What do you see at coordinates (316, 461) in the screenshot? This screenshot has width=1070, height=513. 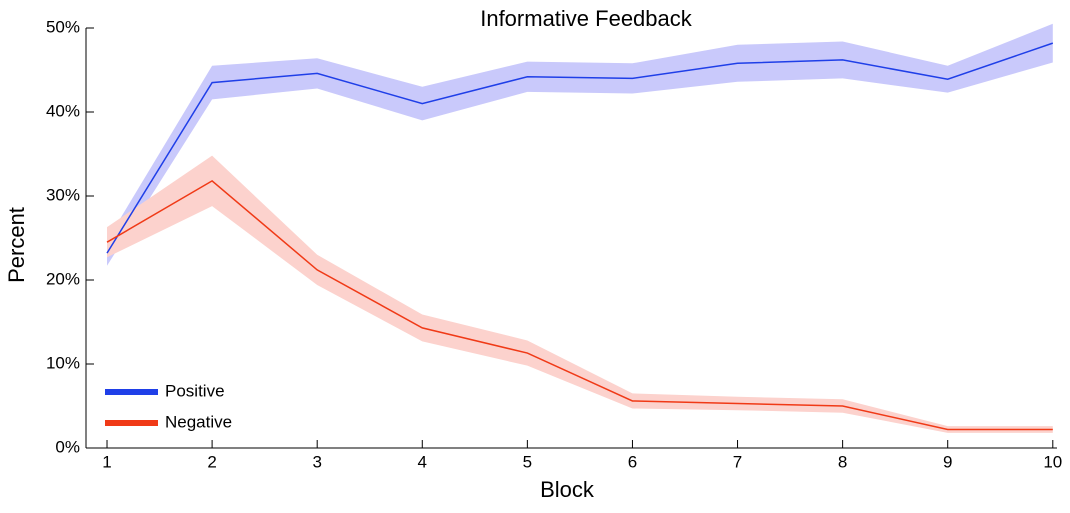 I see `x-tick-label: 3` at bounding box center [316, 461].